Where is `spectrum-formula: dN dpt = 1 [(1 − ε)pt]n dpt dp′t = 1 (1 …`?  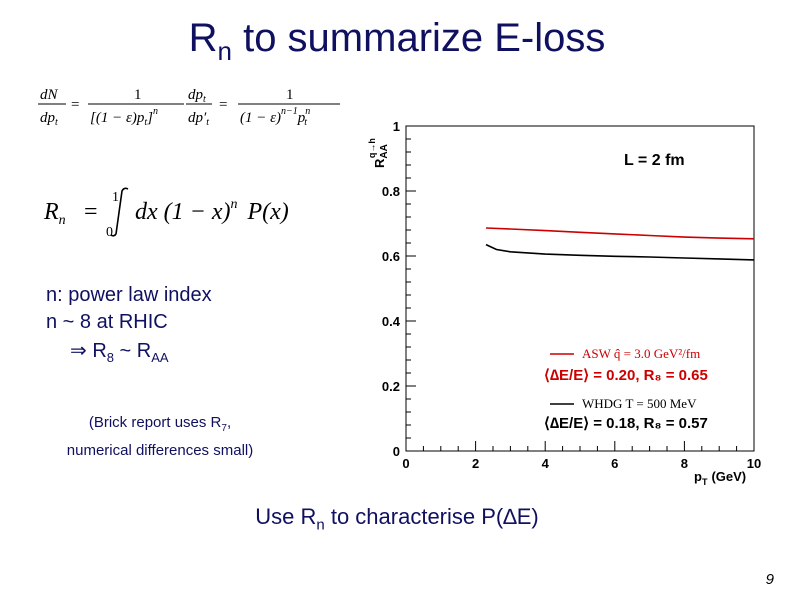
spectrum-formula: dN dpt = 1 [(1 − ε)pt]n dpt dp′t = 1 (1 … is located at coordinates (189, 107).